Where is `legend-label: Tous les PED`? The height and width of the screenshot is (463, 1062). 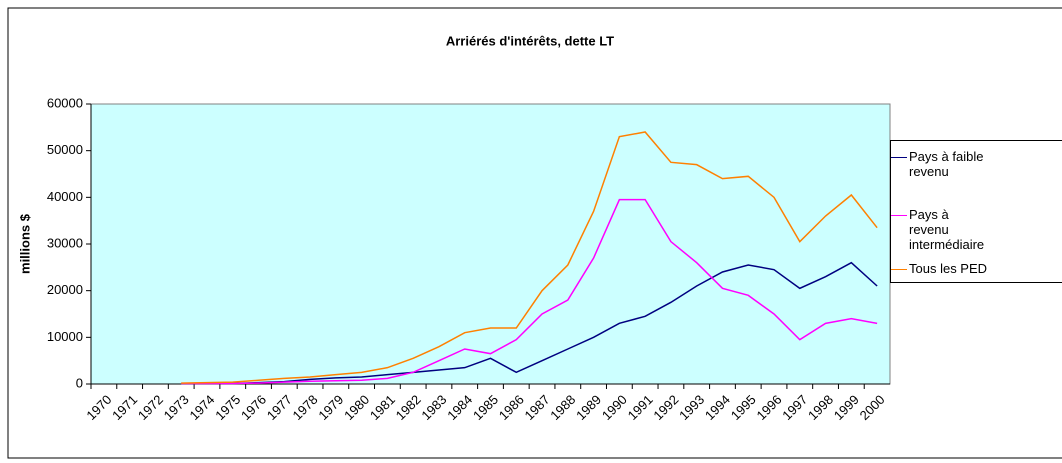
legend-label: Tous les PED is located at coordinates (948, 268).